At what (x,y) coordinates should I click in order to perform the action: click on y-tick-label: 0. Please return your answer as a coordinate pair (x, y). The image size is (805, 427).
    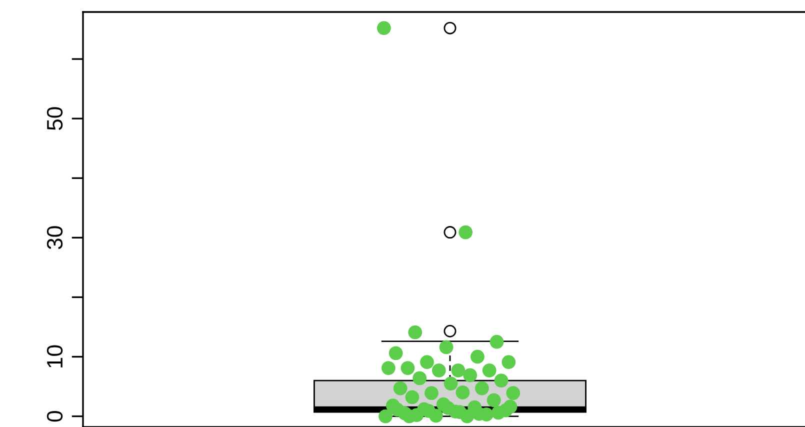
    Looking at the image, I should click on (54, 416).